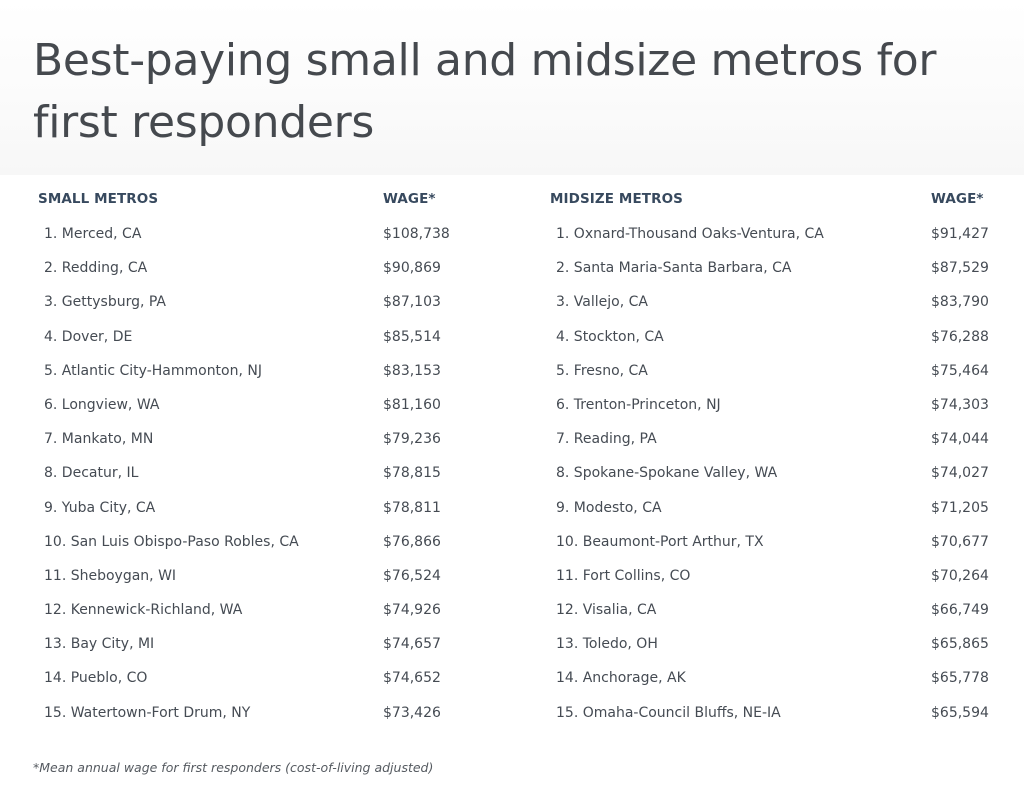  What do you see at coordinates (960, 336) in the screenshot?
I see `metro-wage: $76,288` at bounding box center [960, 336].